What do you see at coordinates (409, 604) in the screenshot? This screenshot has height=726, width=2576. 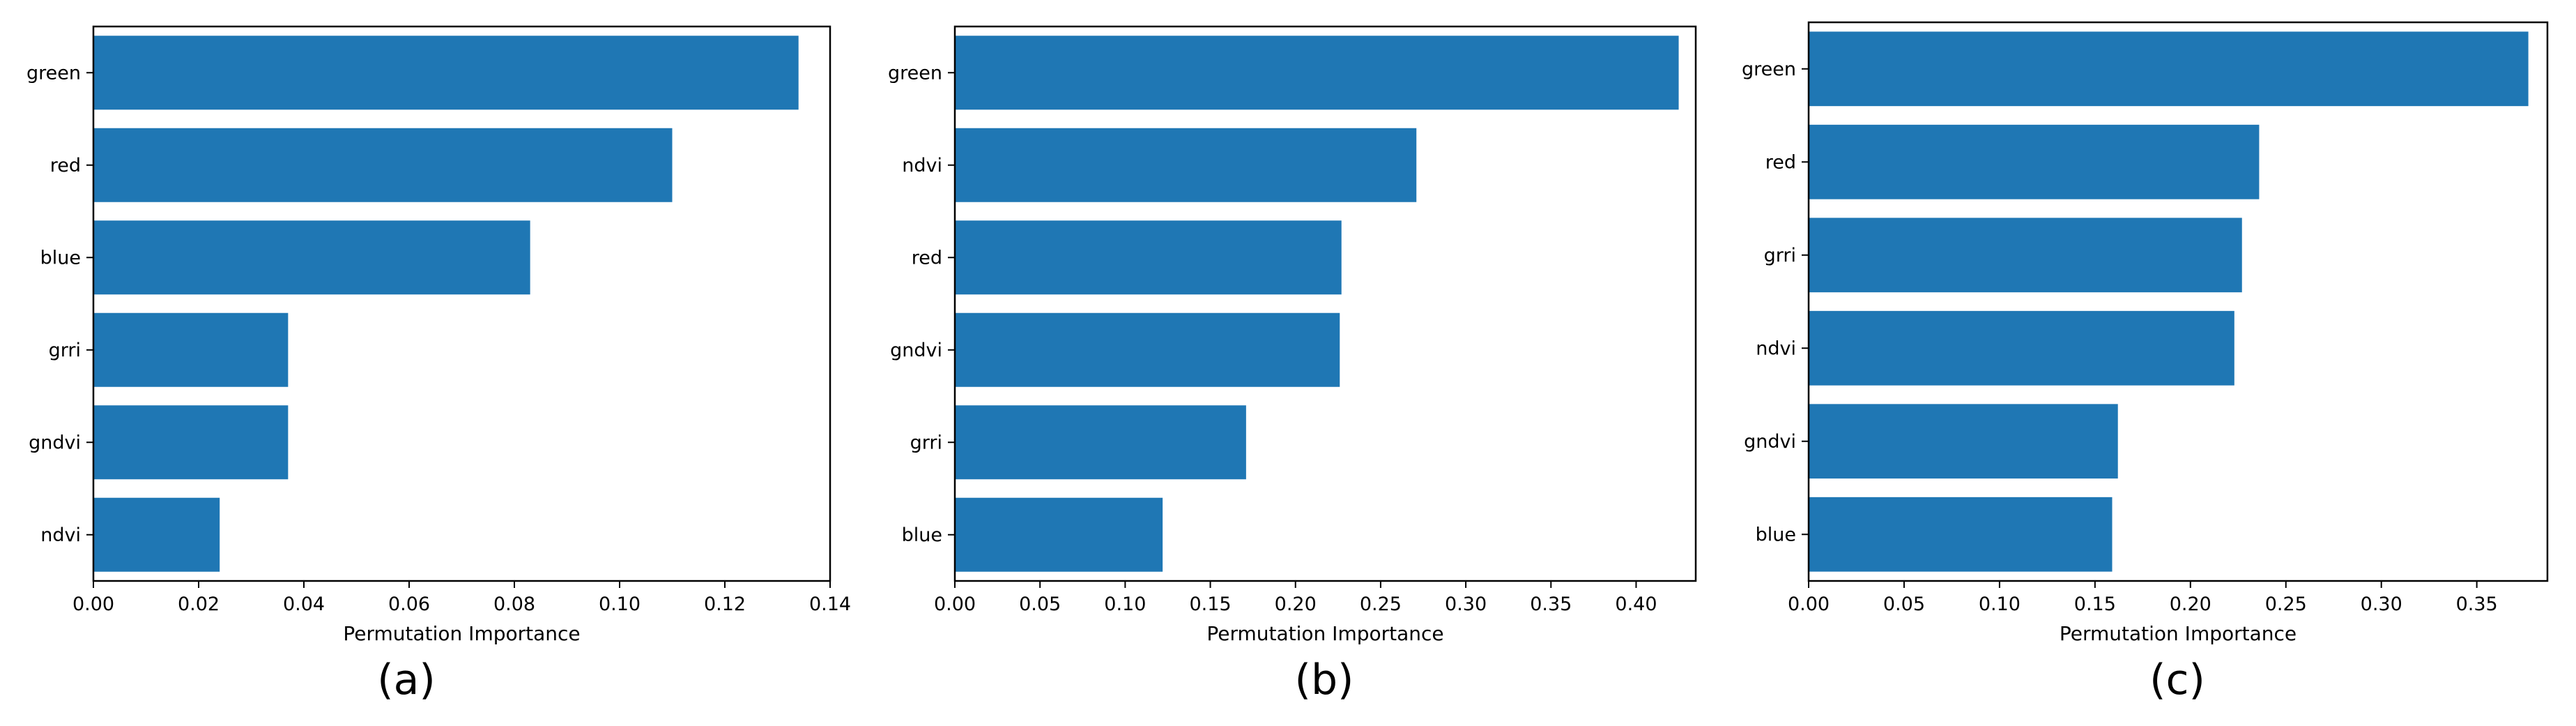 I see `x-tick-label: 0.06` at bounding box center [409, 604].